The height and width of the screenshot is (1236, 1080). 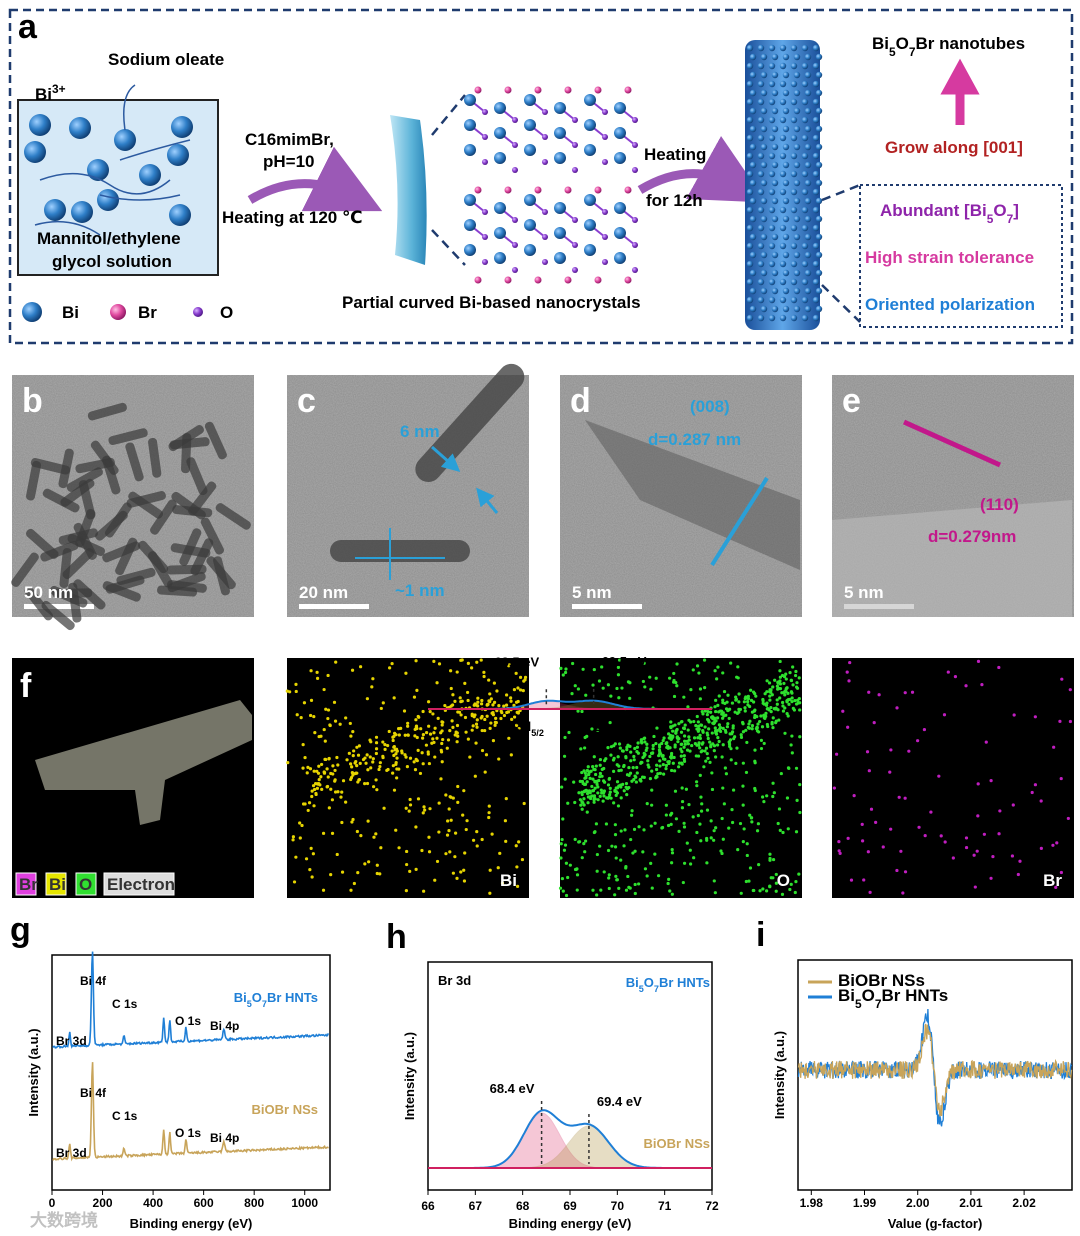 What do you see at coordinates (285, 1109) in the screenshot?
I see `text-part: BiOBr NSs` at bounding box center [285, 1109].